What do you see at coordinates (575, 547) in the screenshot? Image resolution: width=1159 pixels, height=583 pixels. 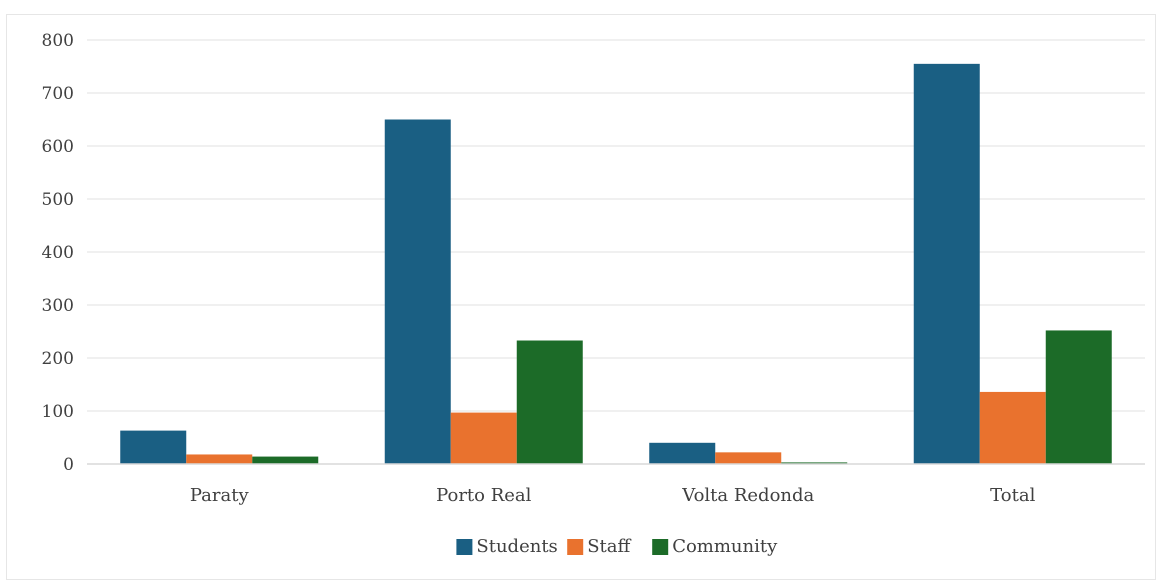 I see `legend-swatch-staff` at bounding box center [575, 547].